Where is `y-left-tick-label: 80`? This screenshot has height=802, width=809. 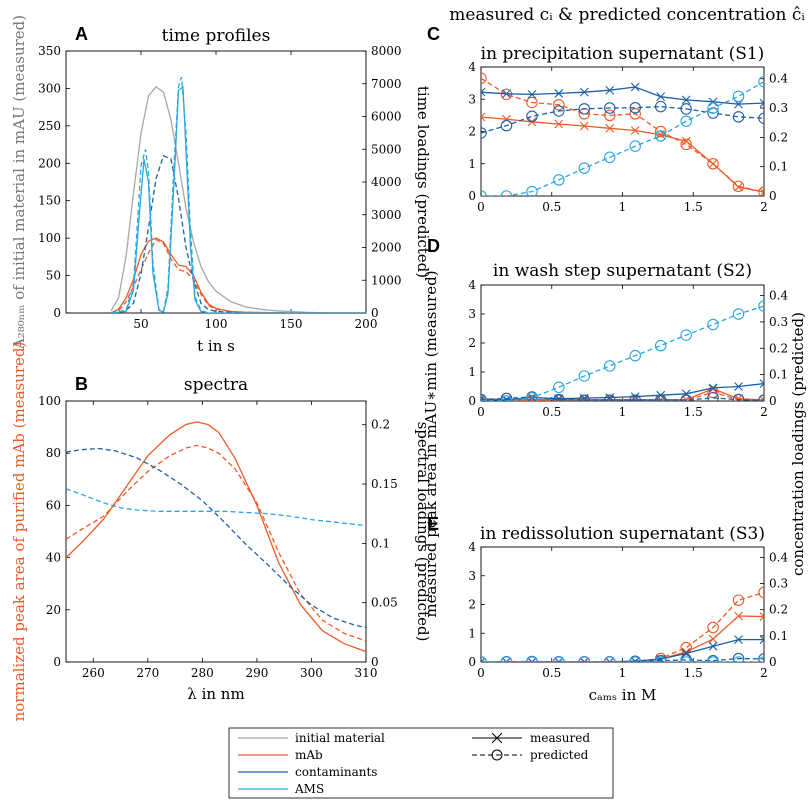 y-left-tick-label: 80 is located at coordinates (53, 453).